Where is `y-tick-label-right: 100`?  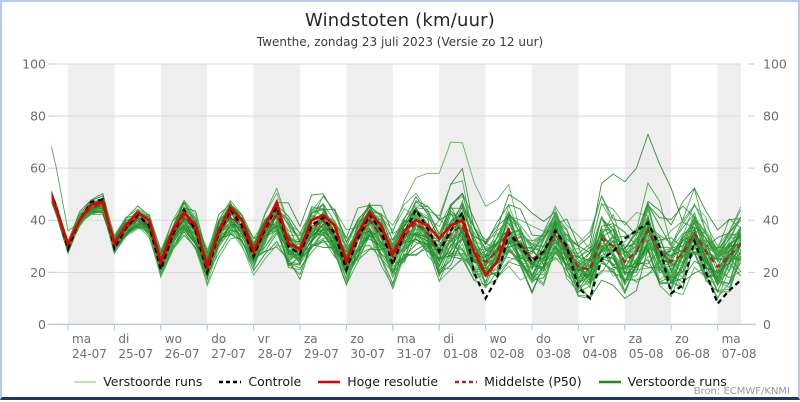 y-tick-label-right: 100 is located at coordinates (775, 64).